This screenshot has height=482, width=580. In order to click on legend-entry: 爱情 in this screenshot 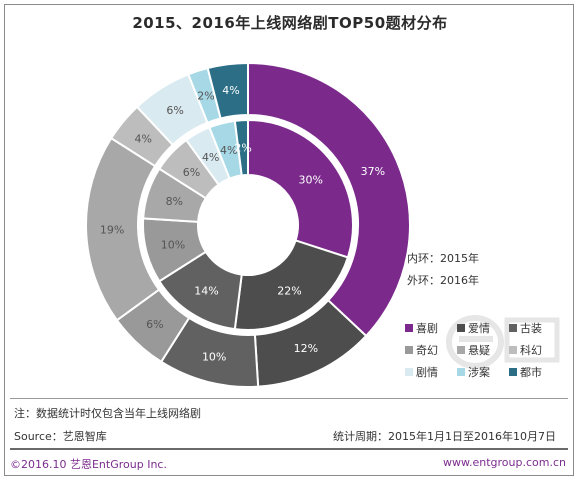, I will do `click(473, 328)`.